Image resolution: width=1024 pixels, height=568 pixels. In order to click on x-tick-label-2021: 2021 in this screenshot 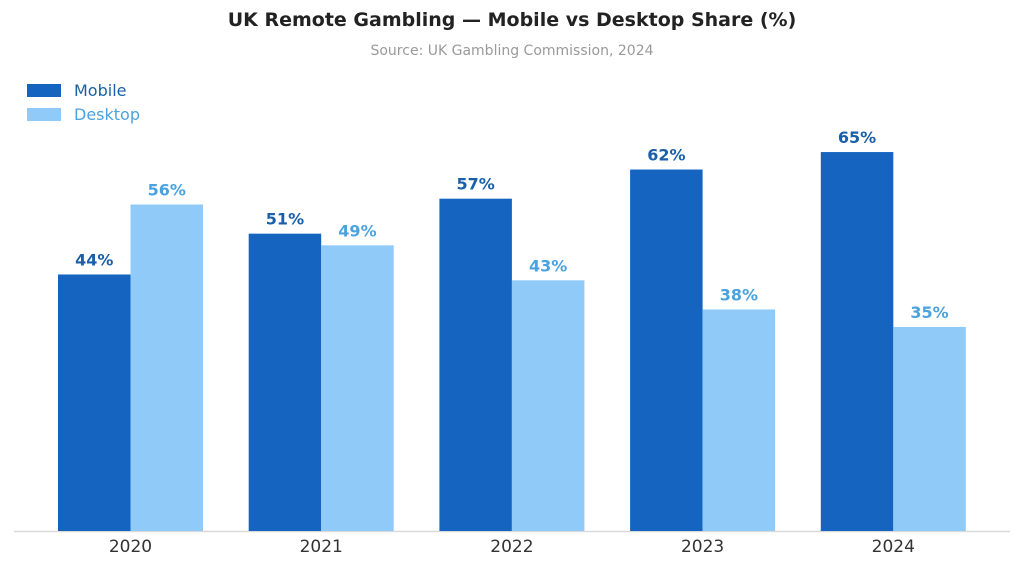, I will do `click(321, 547)`.